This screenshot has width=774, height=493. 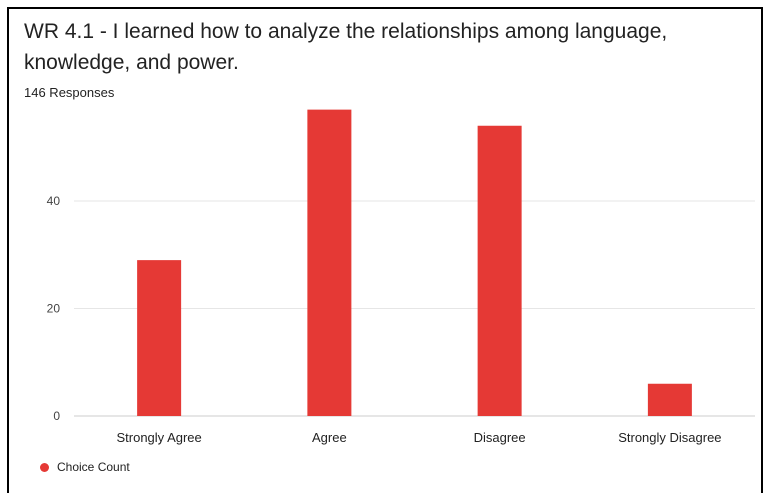 I want to click on y-tick-label: 0, so click(x=56, y=416).